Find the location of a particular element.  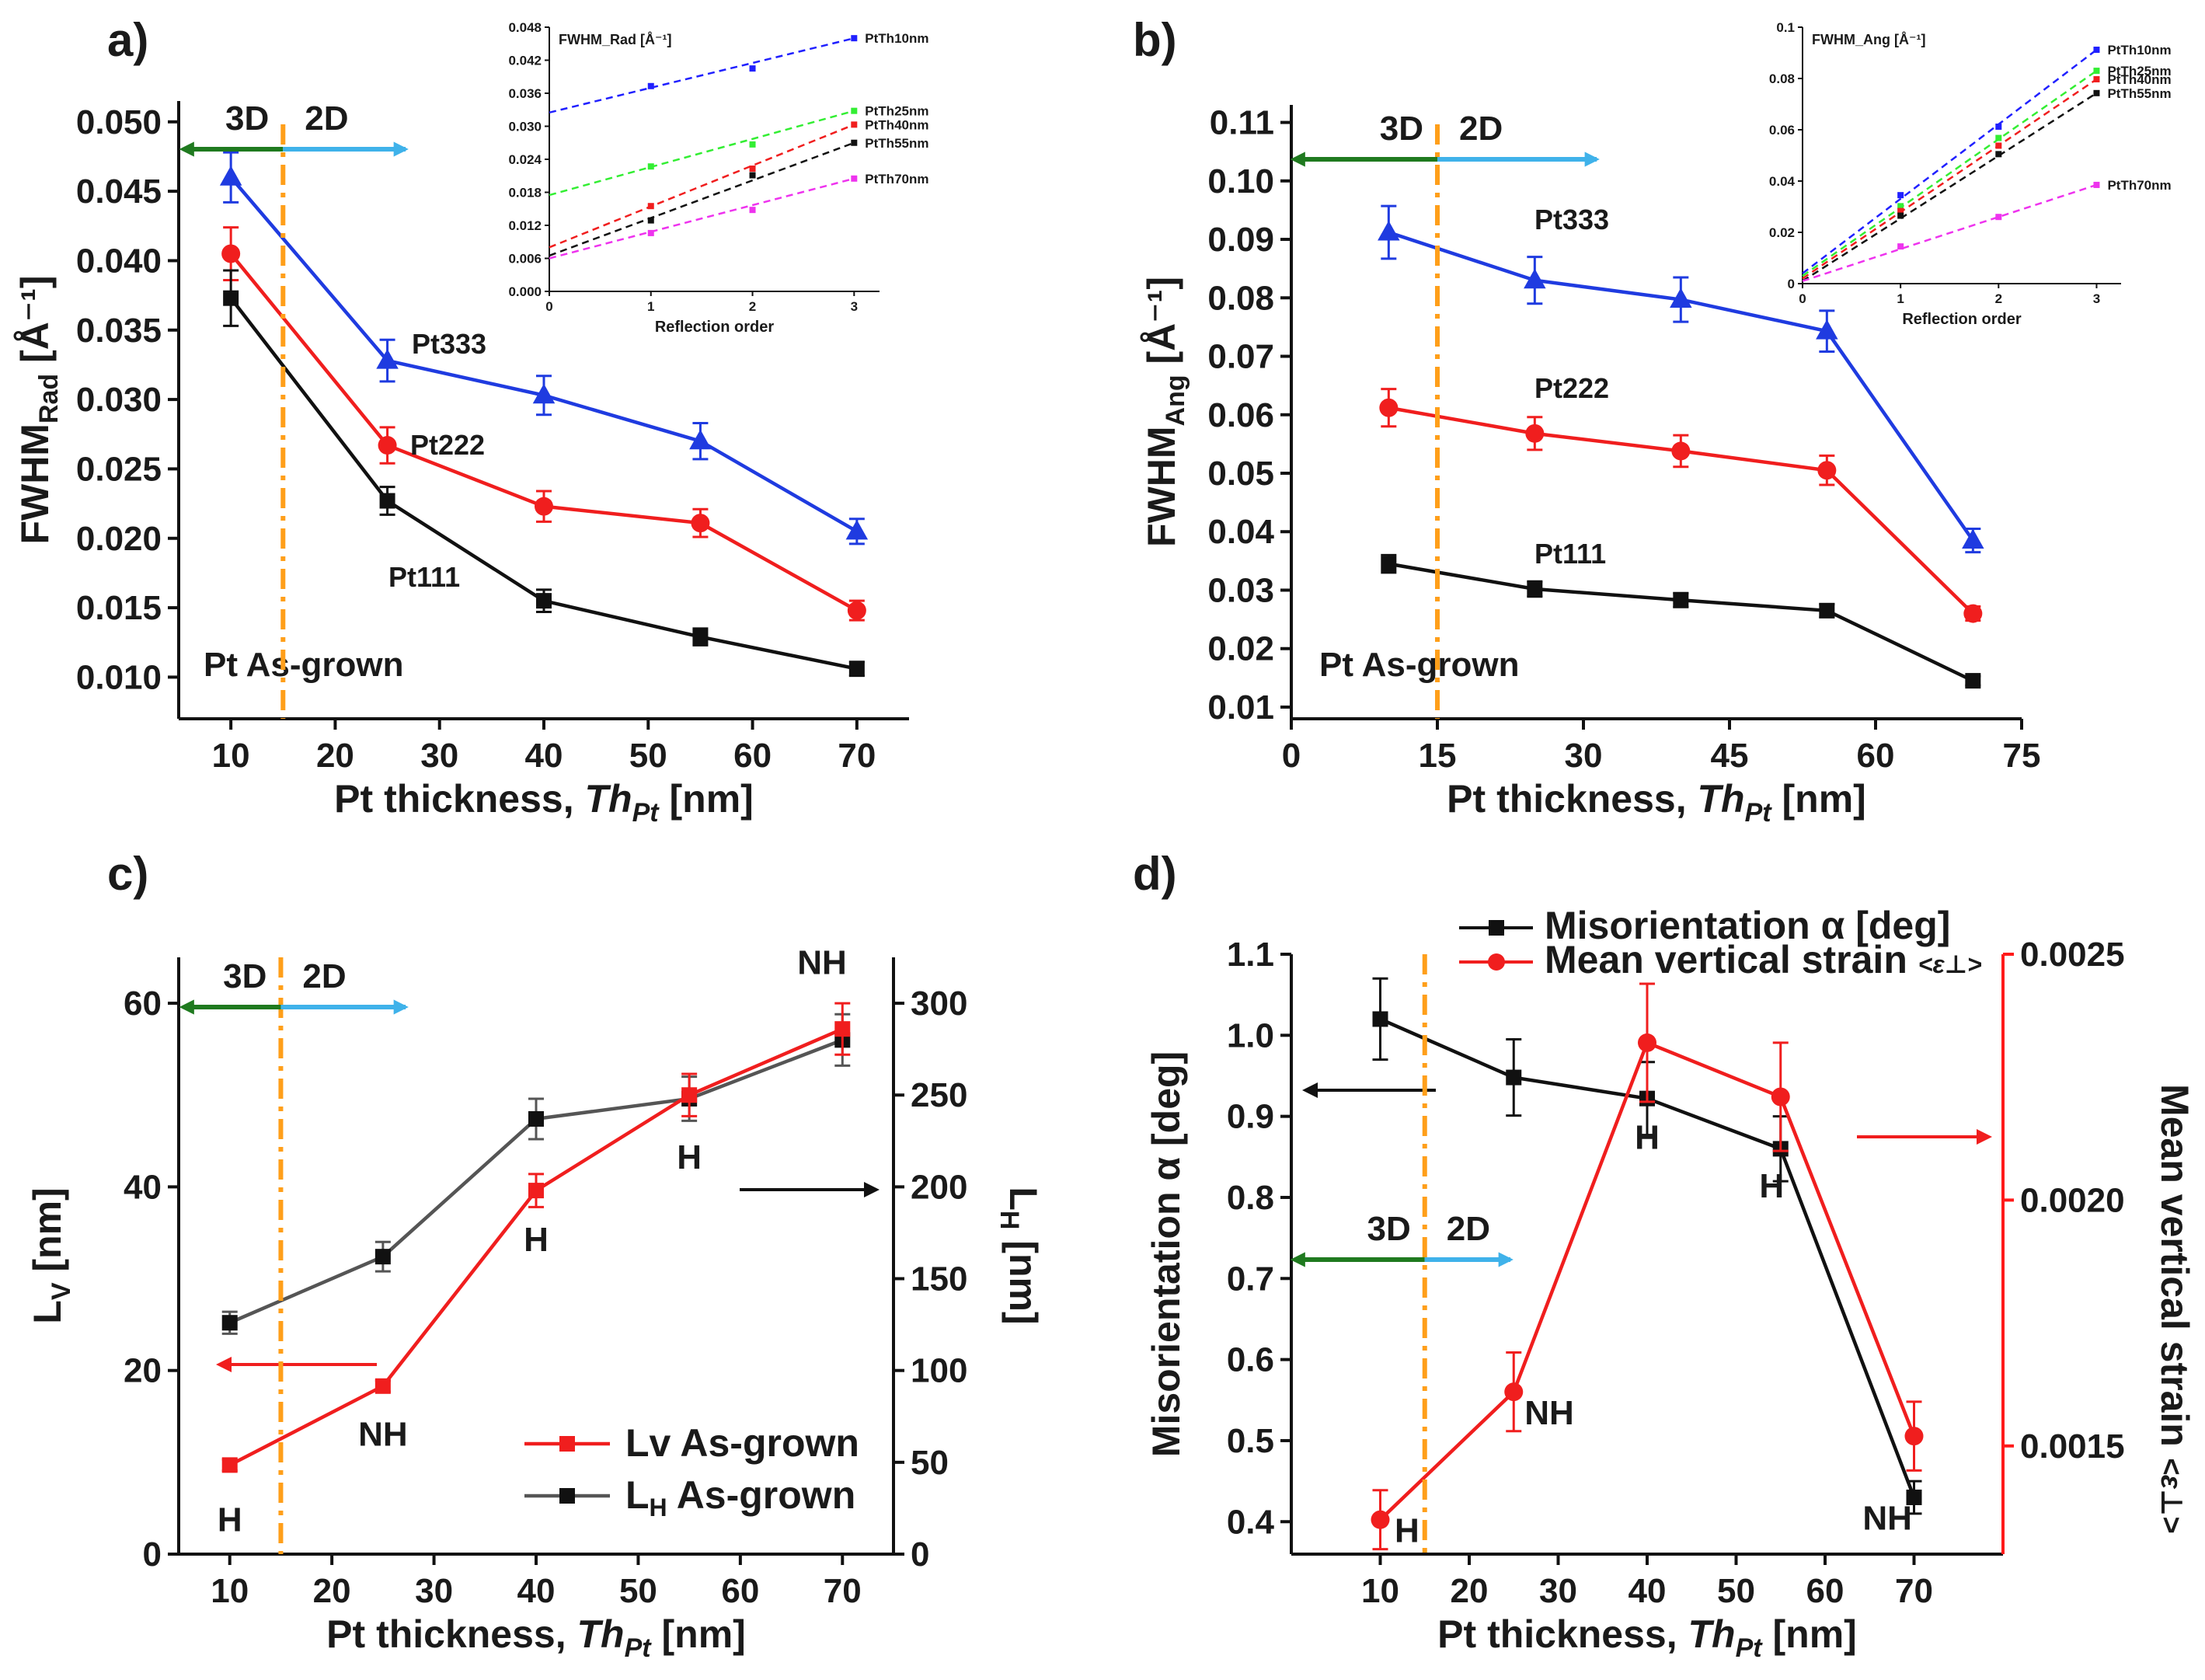

inset-y-tick-label: 0.000 is located at coordinates (525, 291).